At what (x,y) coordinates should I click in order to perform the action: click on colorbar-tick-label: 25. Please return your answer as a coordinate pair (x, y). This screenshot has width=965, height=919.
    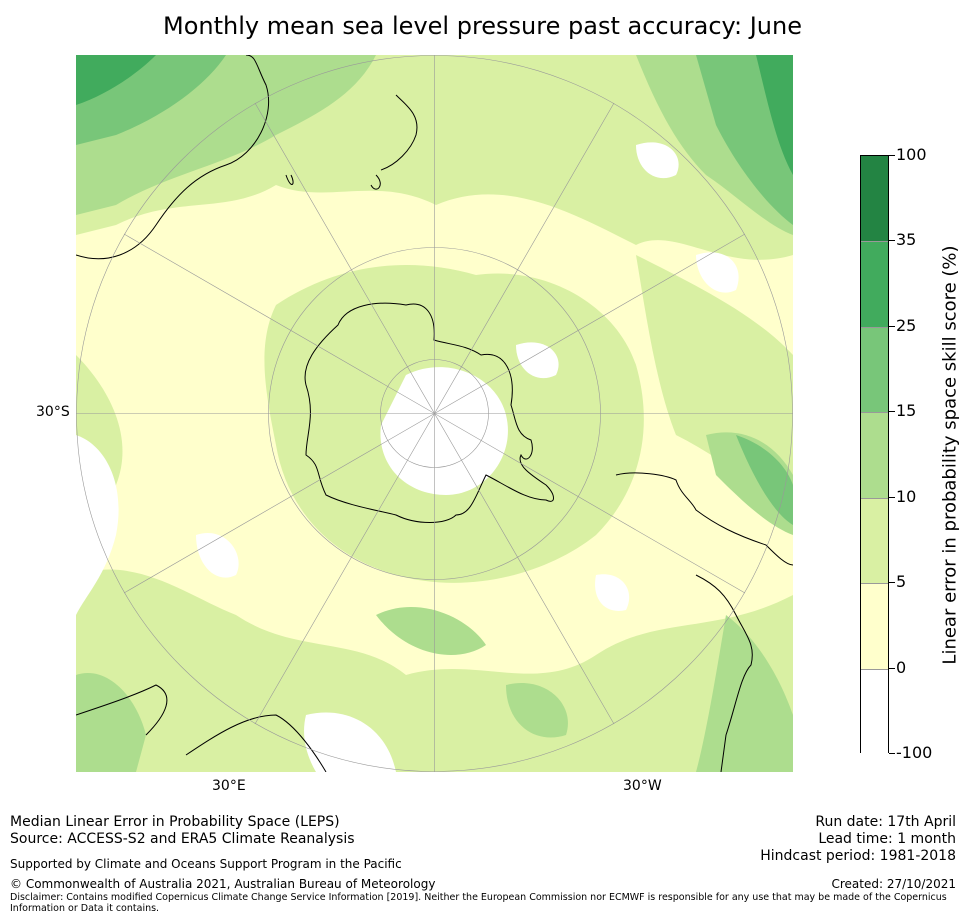
    Looking at the image, I should click on (906, 325).